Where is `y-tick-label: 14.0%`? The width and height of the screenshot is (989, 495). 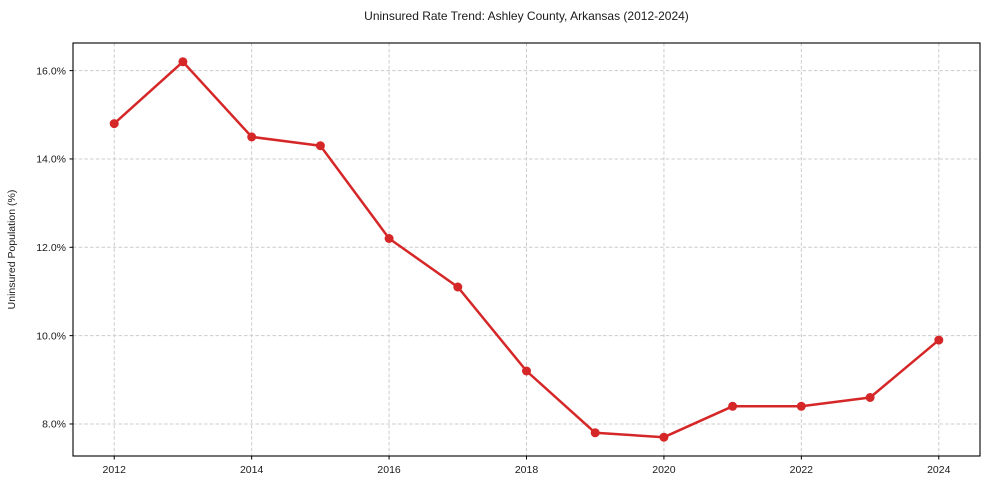 y-tick-label: 14.0% is located at coordinates (51, 160).